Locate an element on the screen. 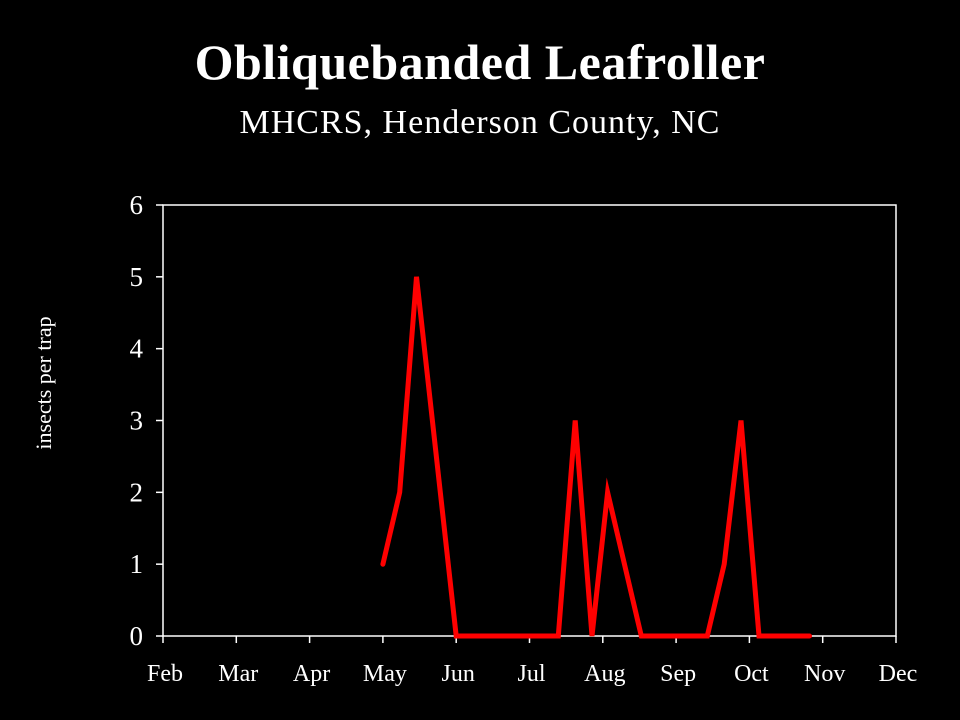 Image resolution: width=960 pixels, height=720 pixels. y-tick-label: 1 is located at coordinates (137, 564).